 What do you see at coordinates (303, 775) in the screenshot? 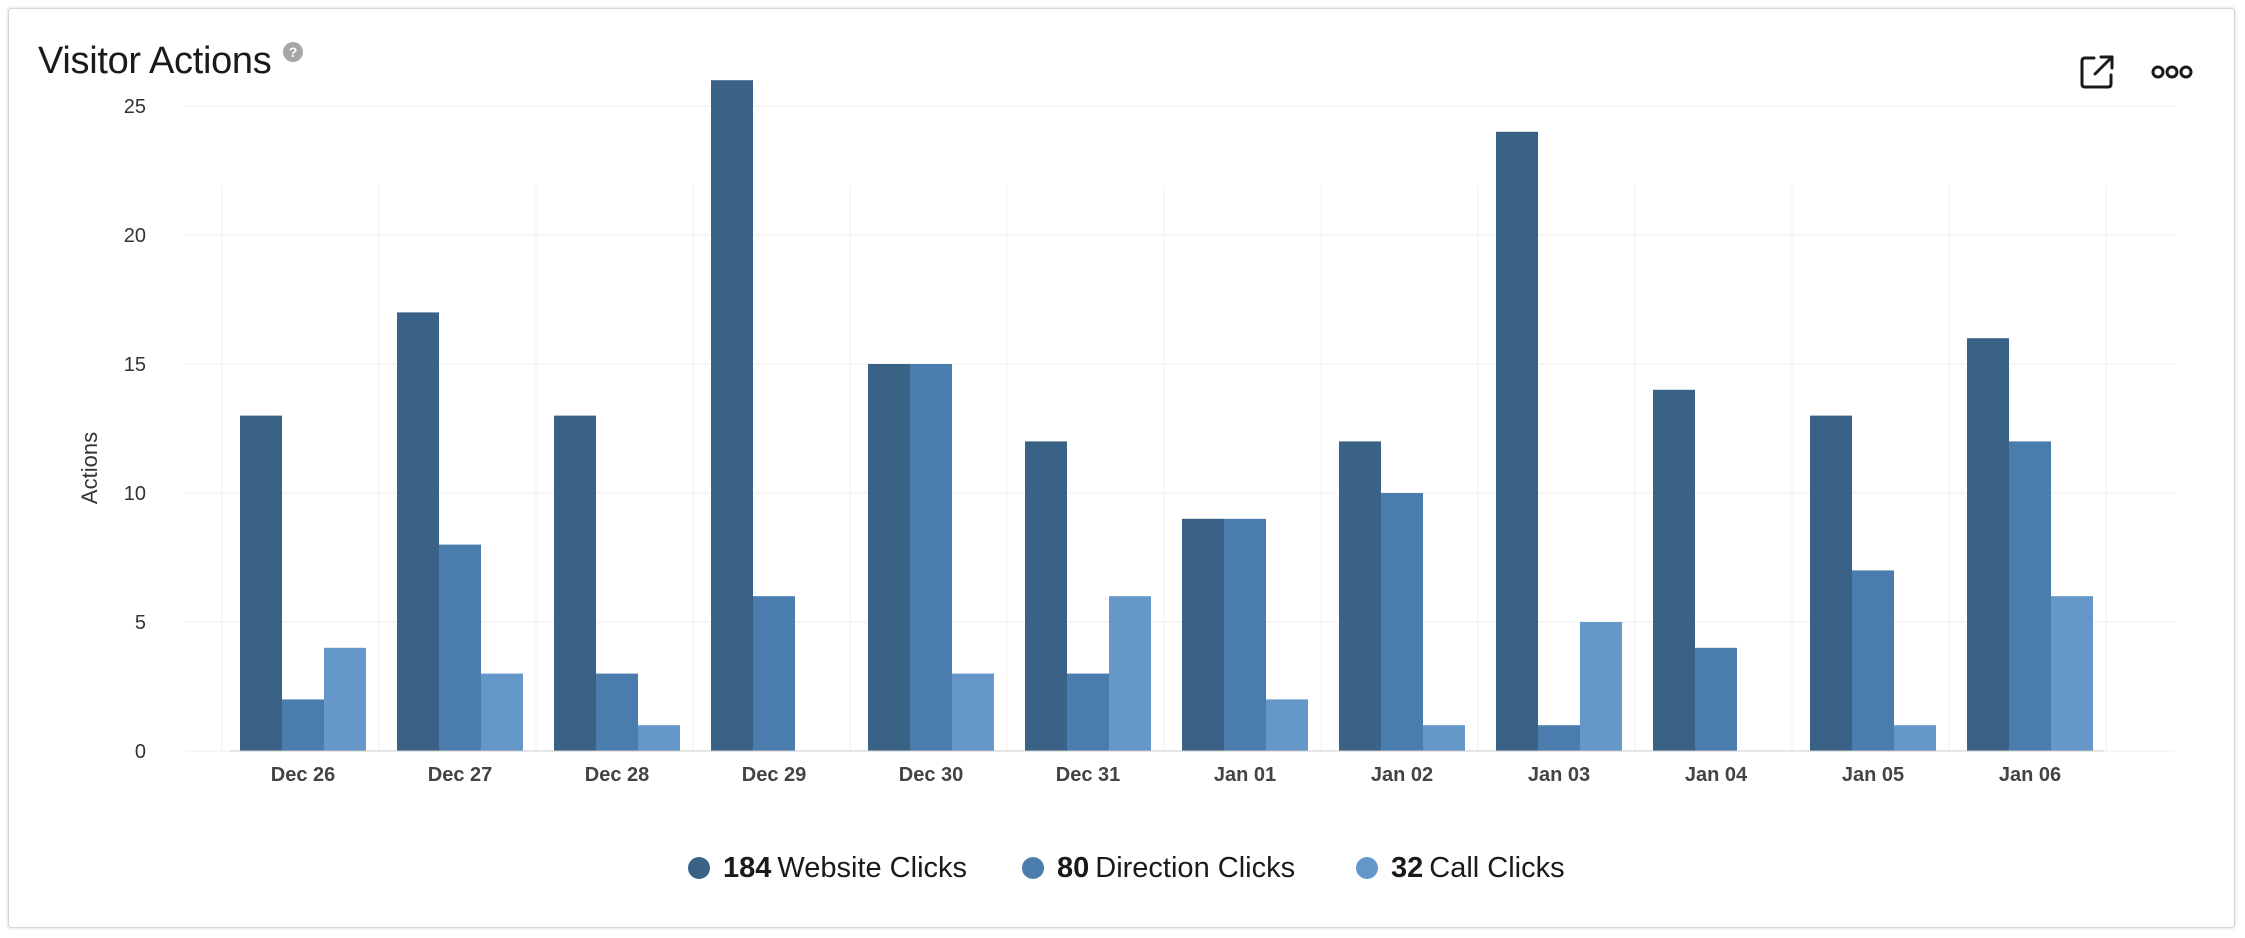
I see `x-tick-label: Dec 26` at bounding box center [303, 775].